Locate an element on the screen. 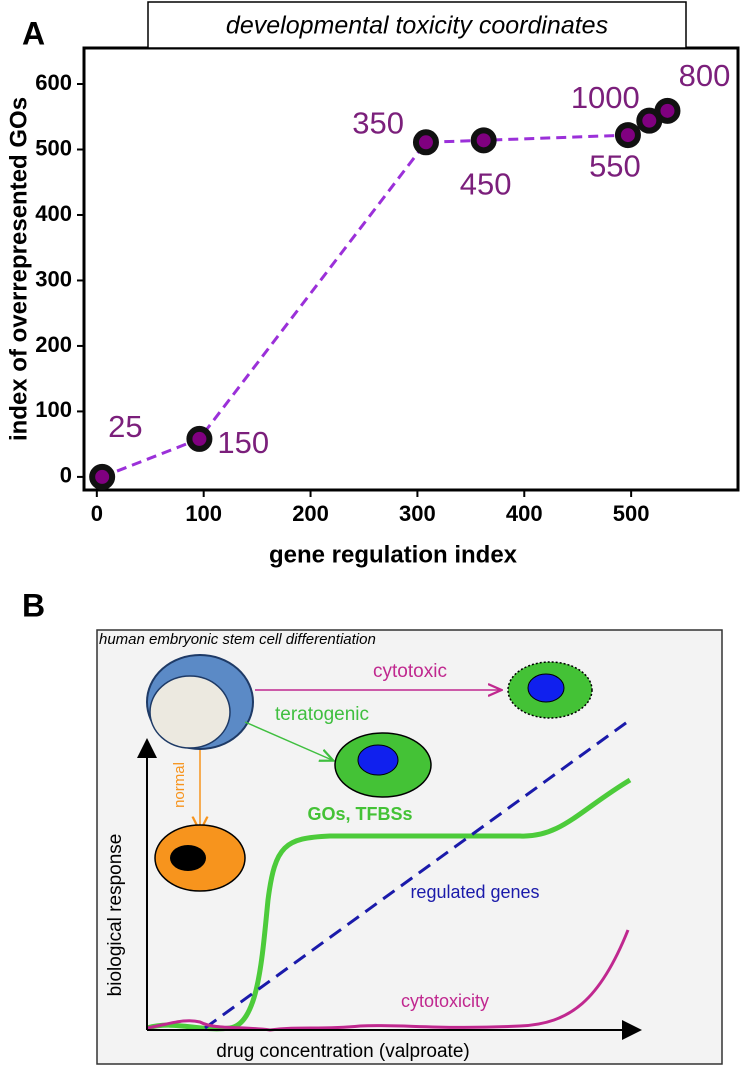 The height and width of the screenshot is (1078, 741). point-label: 450 is located at coordinates (486, 184).